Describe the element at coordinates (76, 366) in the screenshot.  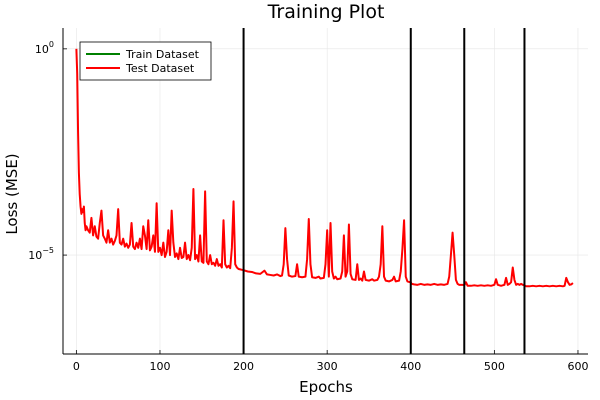
I see `x-tick-label: 0` at that location.